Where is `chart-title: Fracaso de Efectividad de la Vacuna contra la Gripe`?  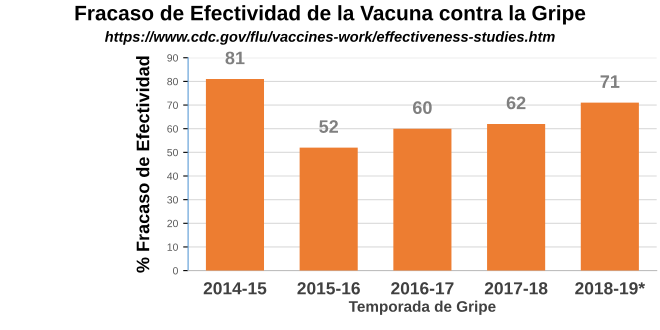 chart-title: Fracaso de Efectividad de la Vacuna contra la Gripe is located at coordinates (331, 15).